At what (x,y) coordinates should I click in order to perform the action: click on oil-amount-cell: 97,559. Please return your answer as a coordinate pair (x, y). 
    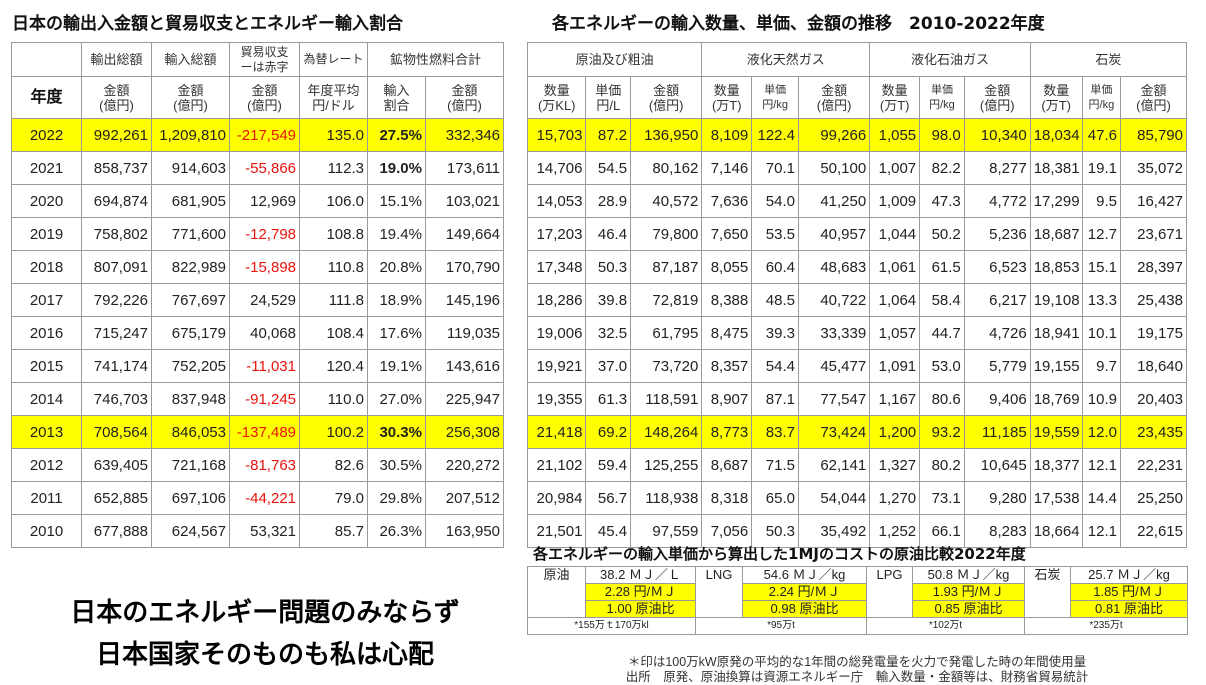
    Looking at the image, I should click on (666, 531).